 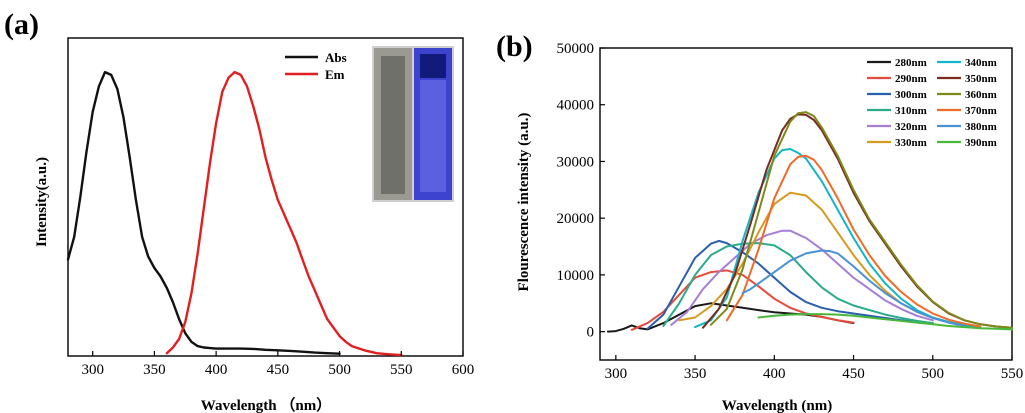 I want to click on chart-a-legend: Abs Em, so click(x=316, y=66).